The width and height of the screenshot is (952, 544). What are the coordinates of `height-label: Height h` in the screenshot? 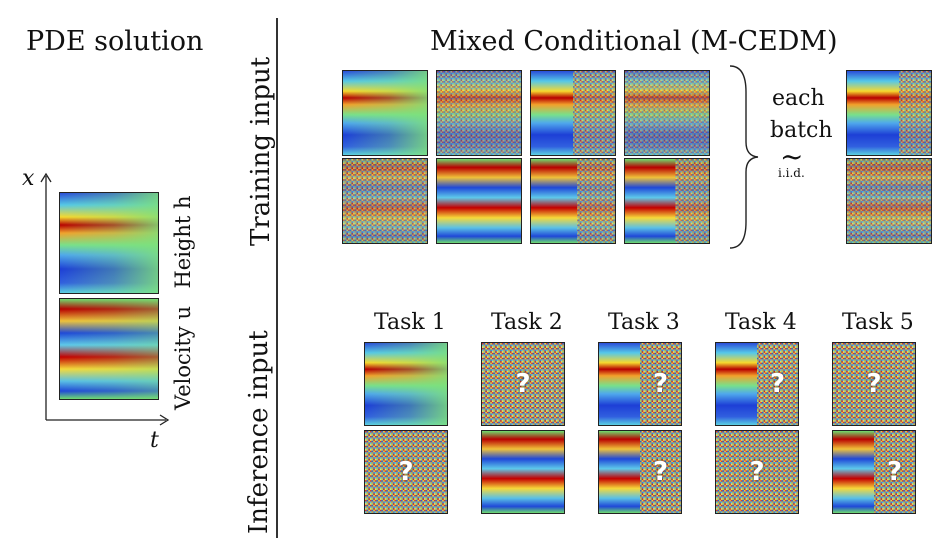 It's located at (183, 242).